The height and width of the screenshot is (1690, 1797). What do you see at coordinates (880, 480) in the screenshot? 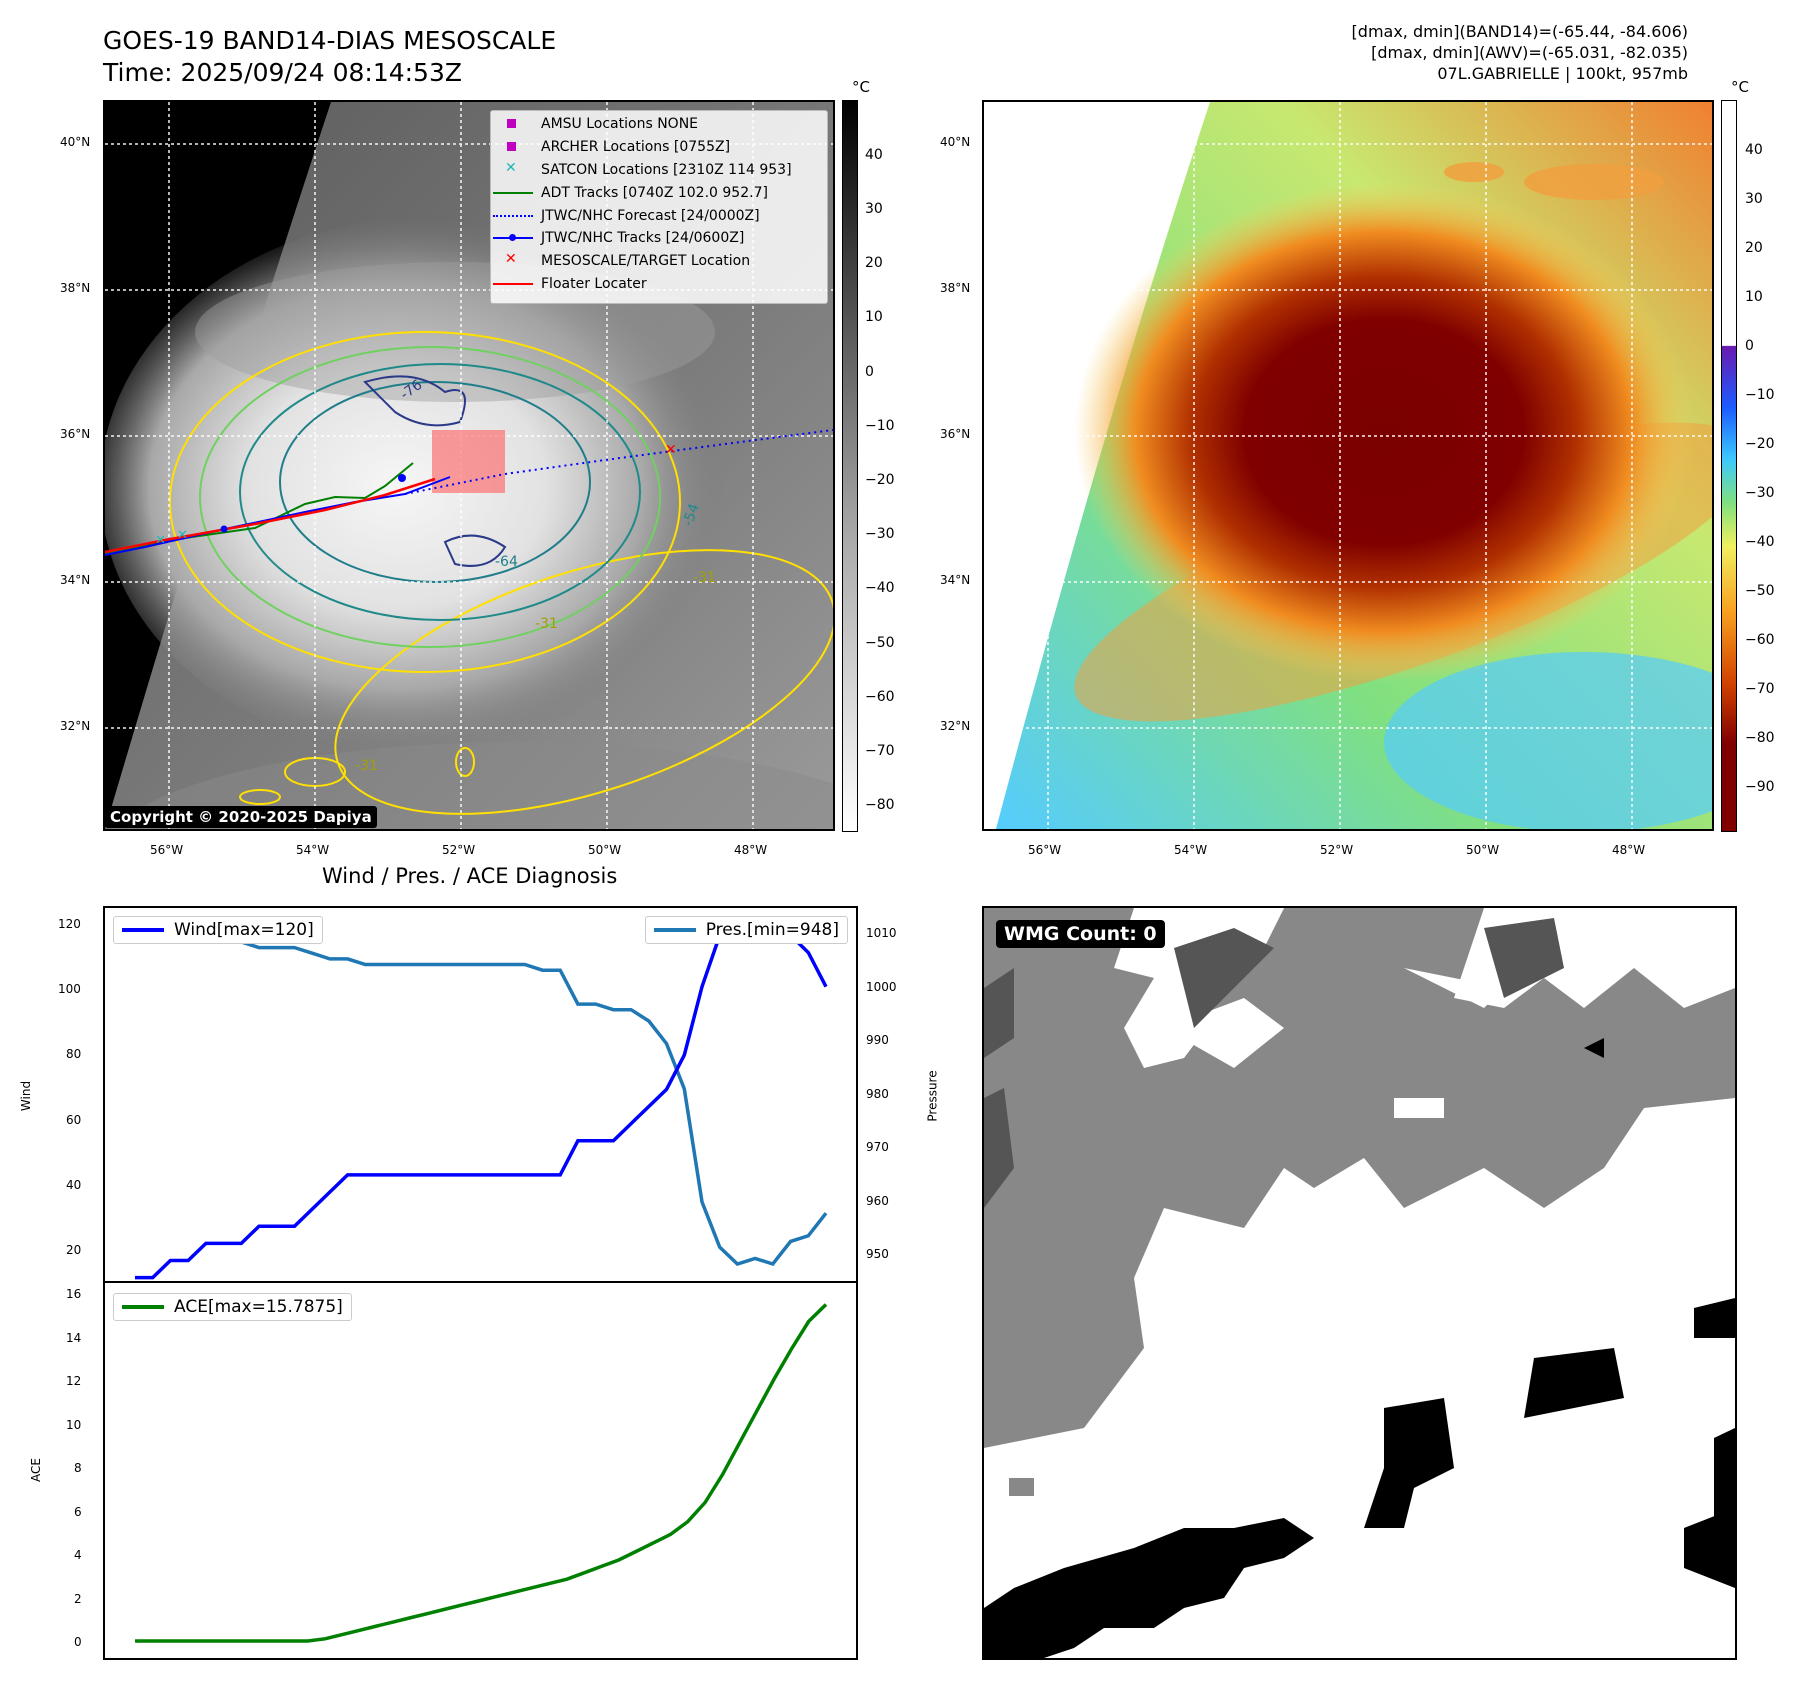
I see `gray-tick: −20` at bounding box center [880, 480].